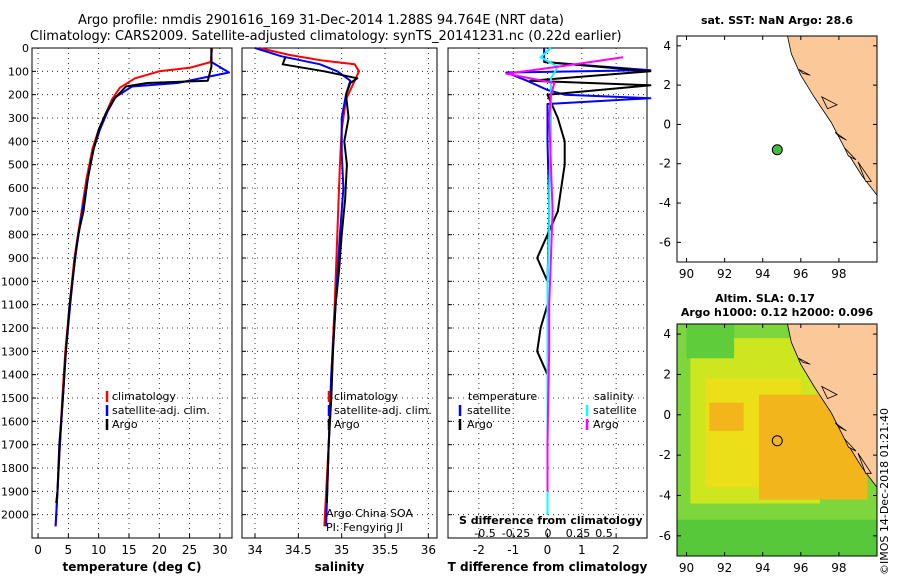 This screenshot has width=900, height=580. Describe the element at coordinates (132, 567) in the screenshot. I see `temperature-xlabel: temperature (deg C)` at that location.